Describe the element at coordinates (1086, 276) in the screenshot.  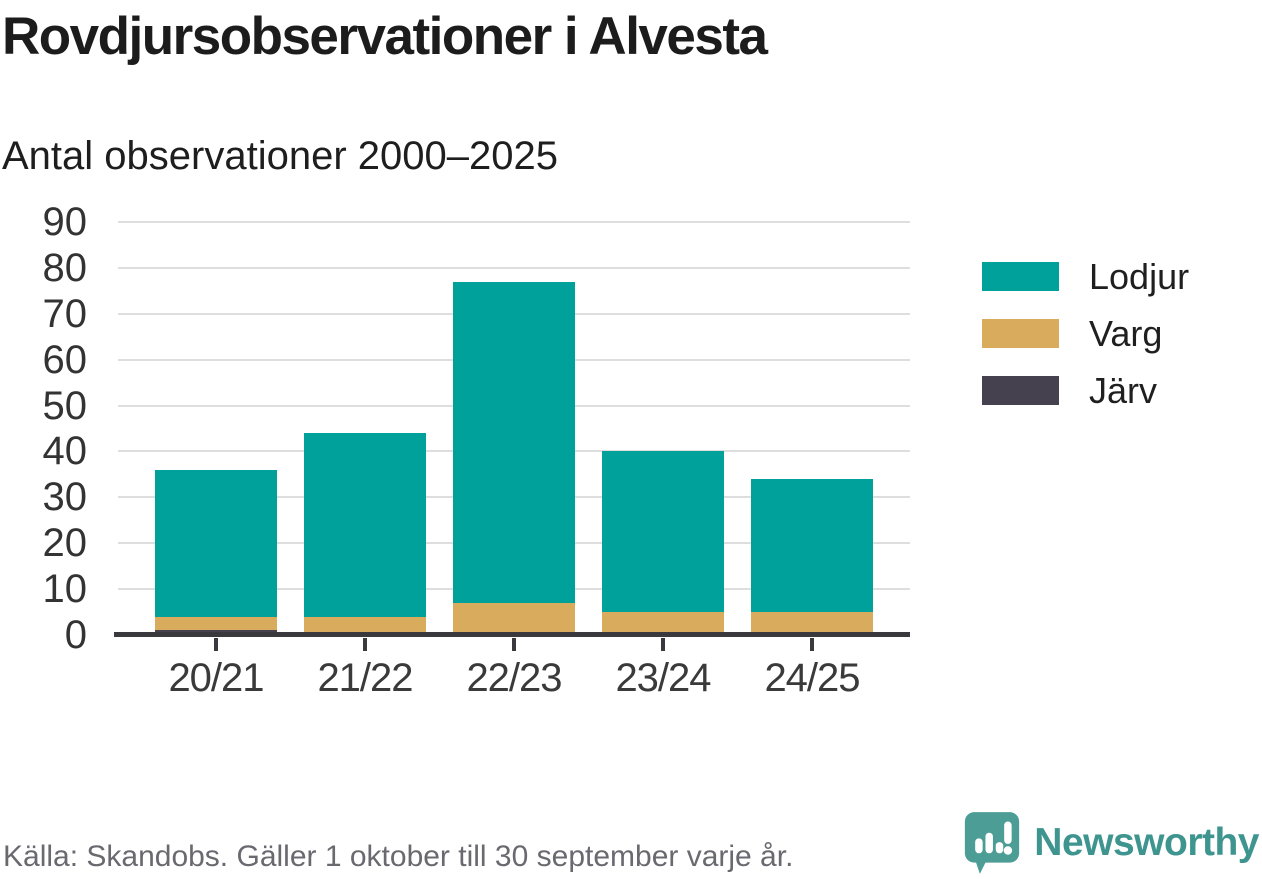
I see `legend-item-lodjur: Lodjur` at that location.